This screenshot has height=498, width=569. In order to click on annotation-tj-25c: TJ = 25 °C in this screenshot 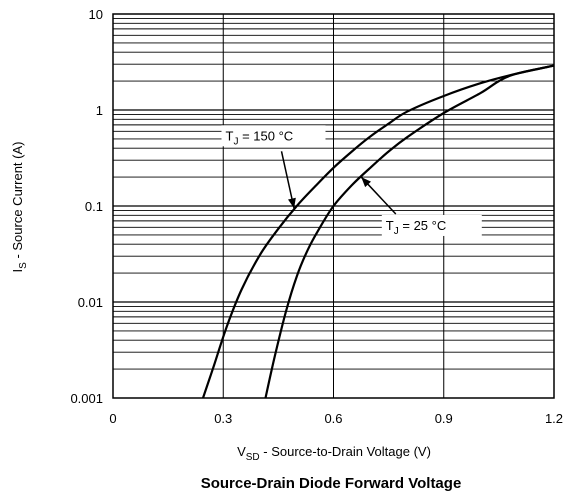, I will do `click(431, 225)`.